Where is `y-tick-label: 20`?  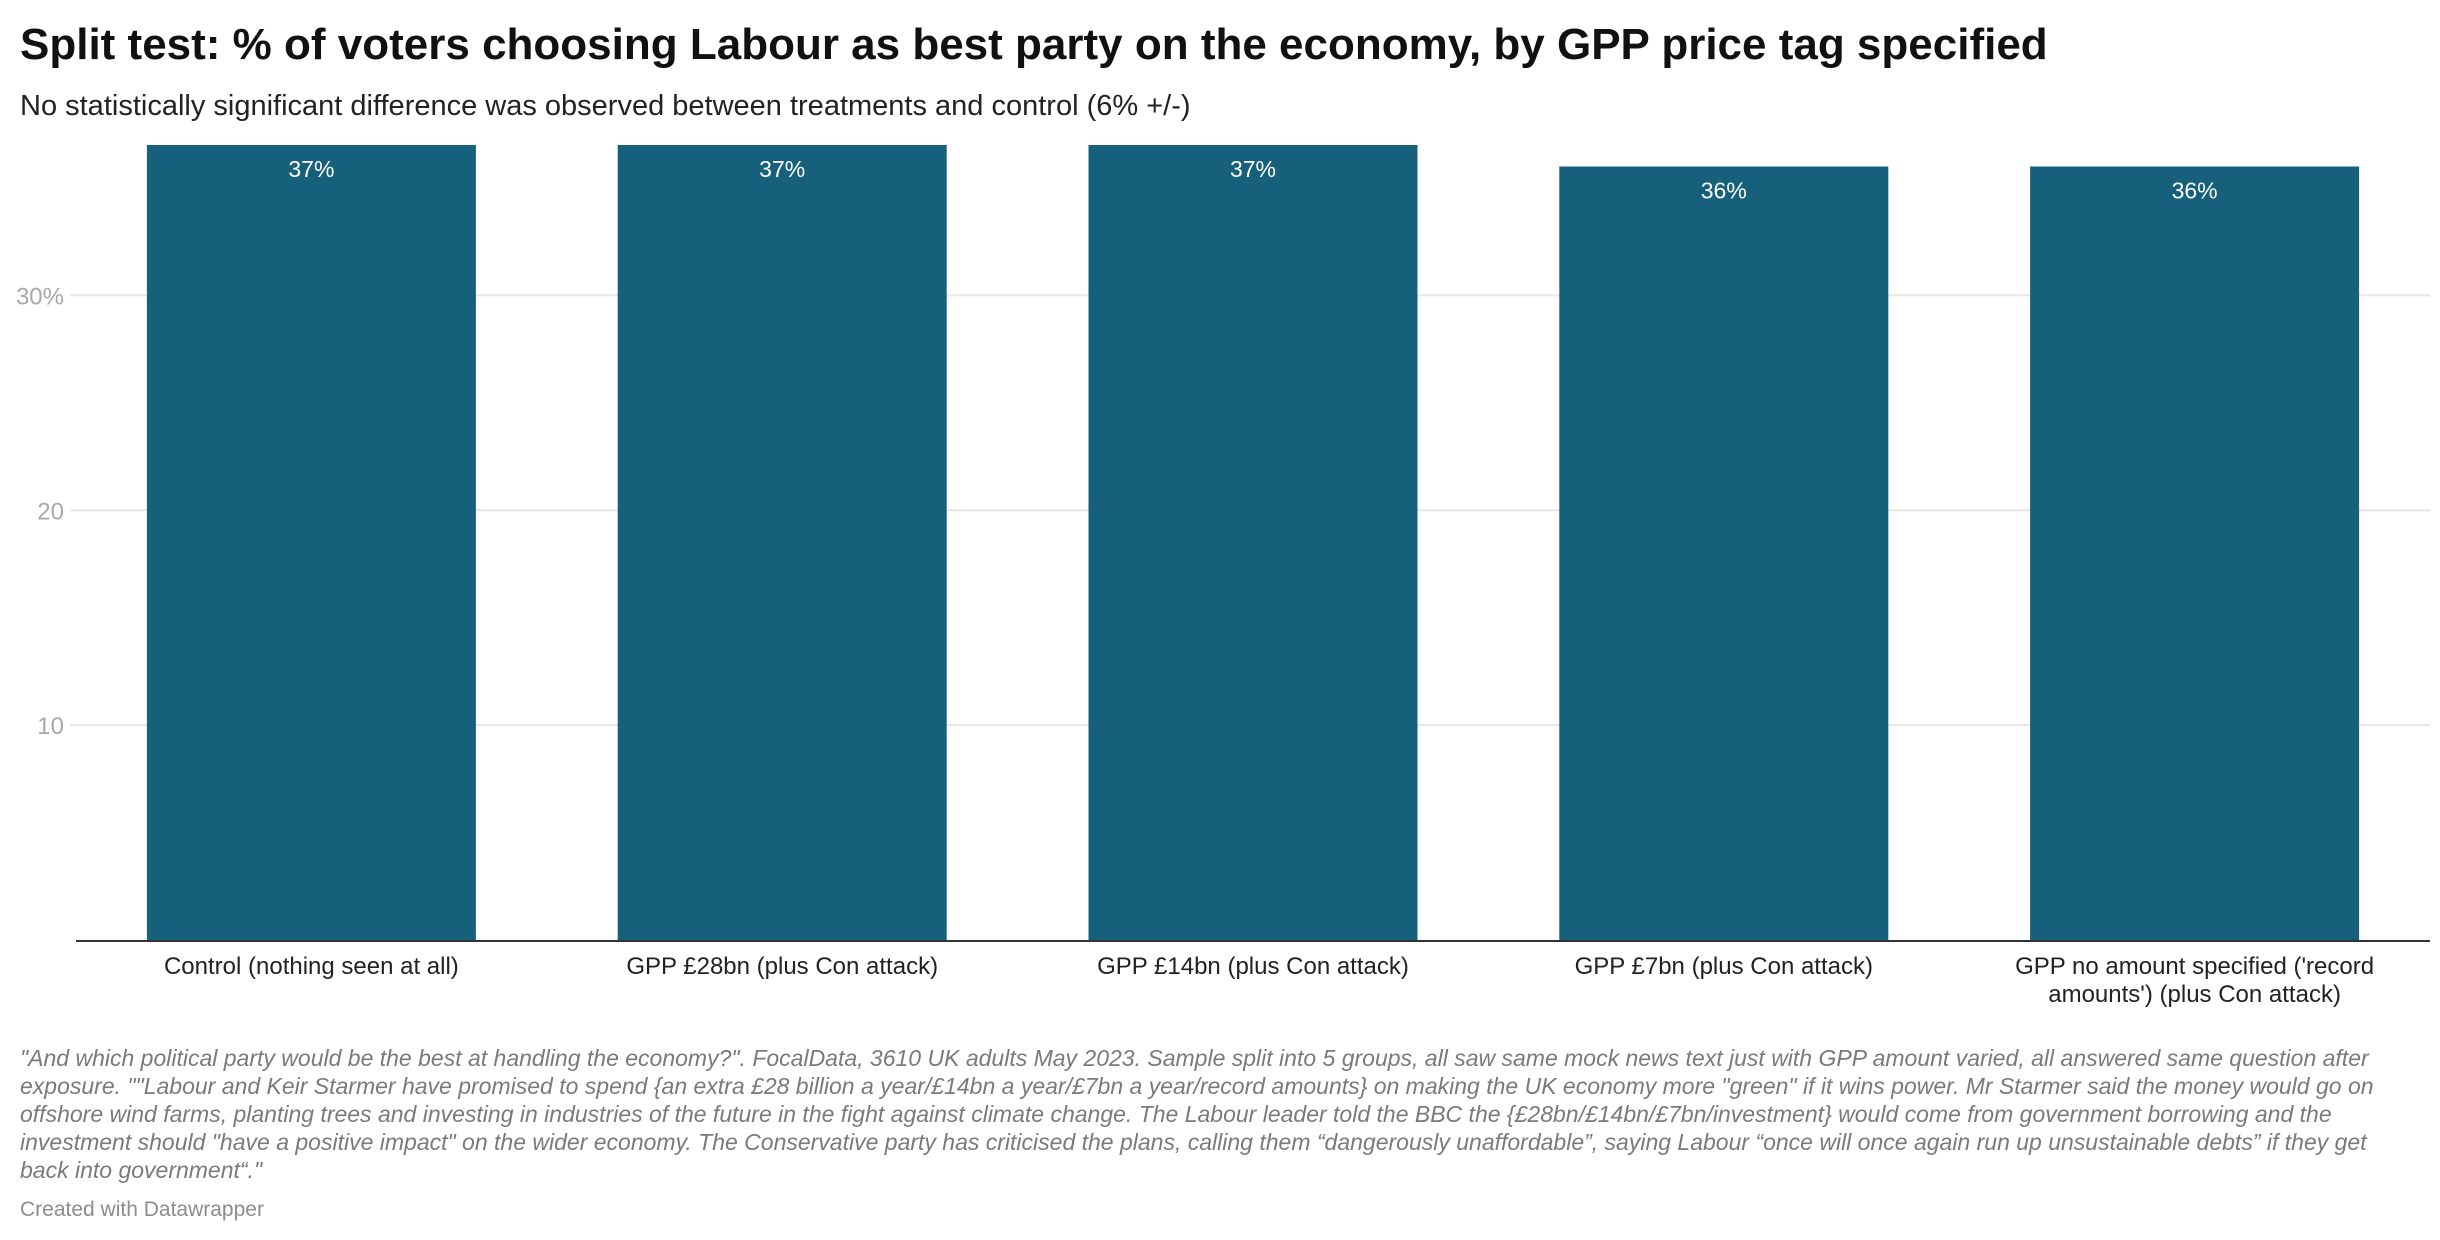
y-tick-label: 20 is located at coordinates (50, 511).